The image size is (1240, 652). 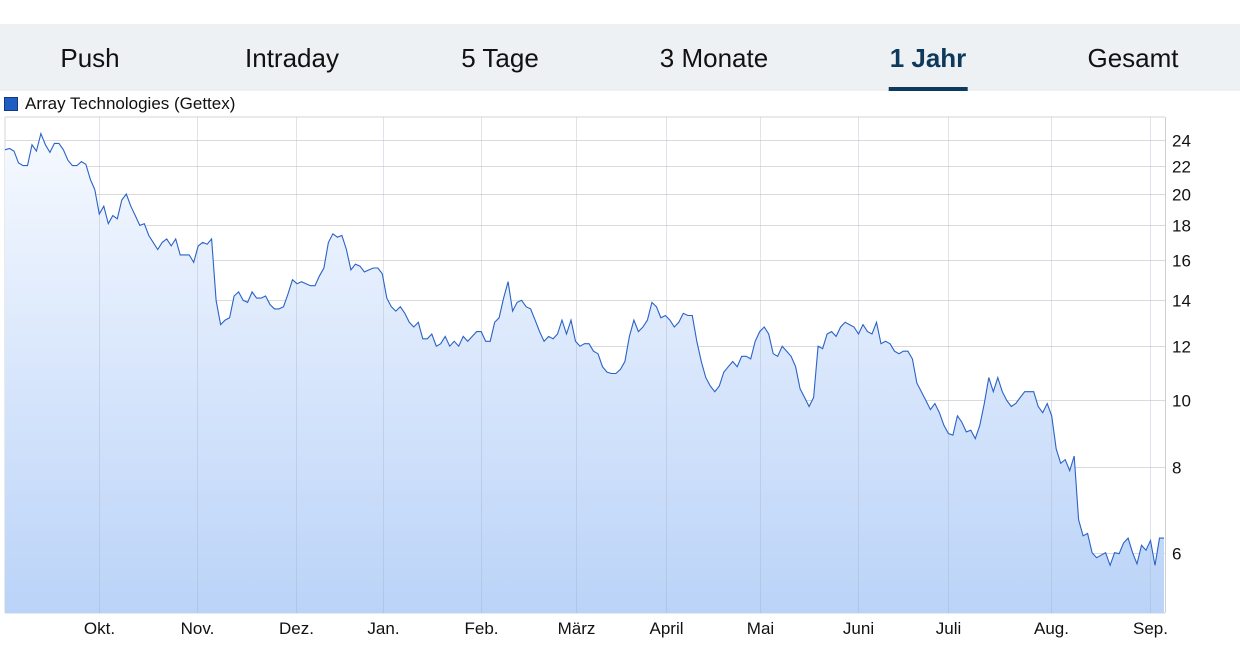 What do you see at coordinates (481, 628) in the screenshot?
I see `x-tick-label: Feb.` at bounding box center [481, 628].